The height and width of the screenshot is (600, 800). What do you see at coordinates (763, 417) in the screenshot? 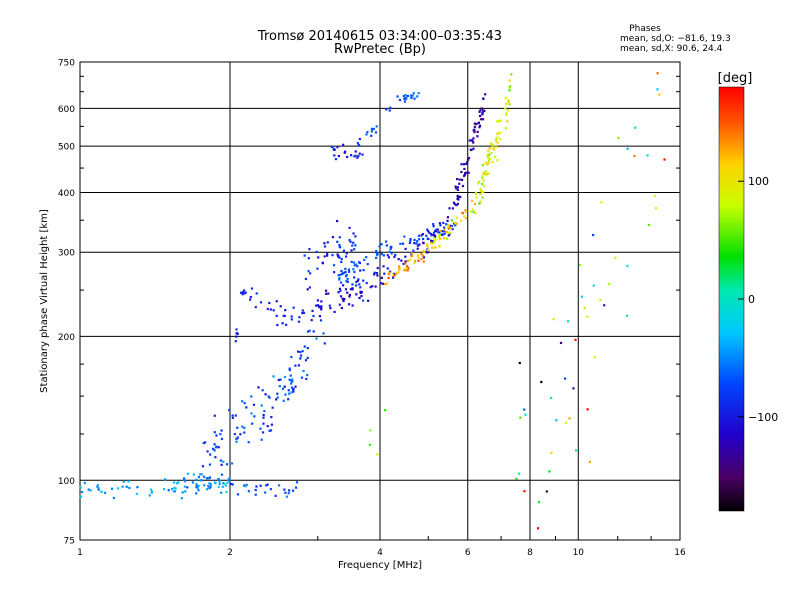
I see `colorbar-tick-label: −100` at bounding box center [763, 417].